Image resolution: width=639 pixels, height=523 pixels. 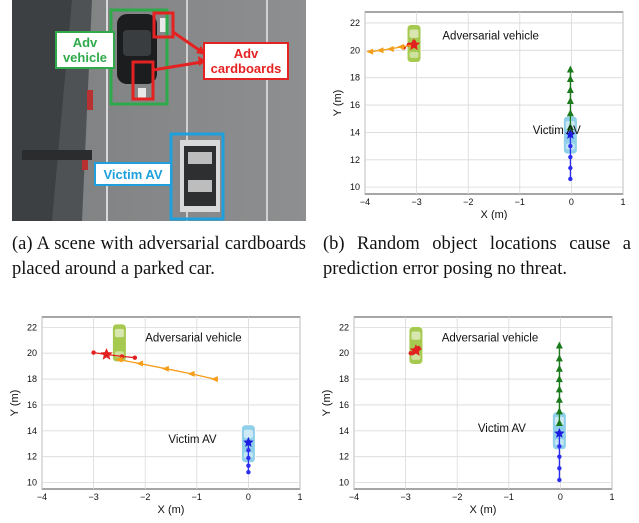 I want to click on y-tick-label: 20, so click(x=32, y=353).